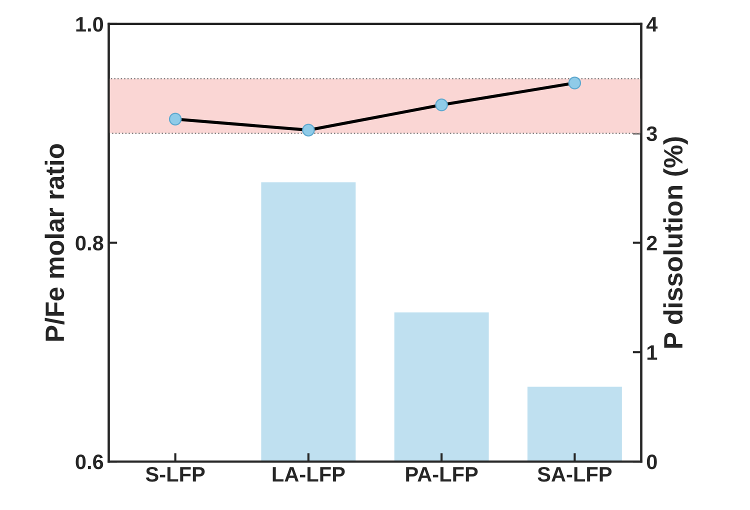 This screenshot has width=750, height=510. What do you see at coordinates (652, 352) in the screenshot?
I see `y2-tick-label: 1` at bounding box center [652, 352].